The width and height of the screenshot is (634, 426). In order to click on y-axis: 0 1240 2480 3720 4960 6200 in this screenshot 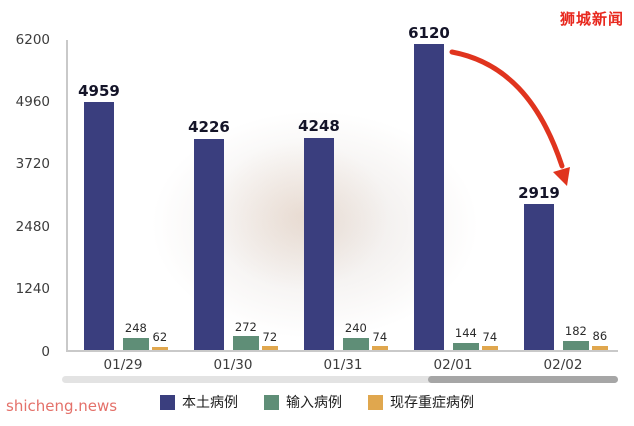, I will do `click(29, 195)`.